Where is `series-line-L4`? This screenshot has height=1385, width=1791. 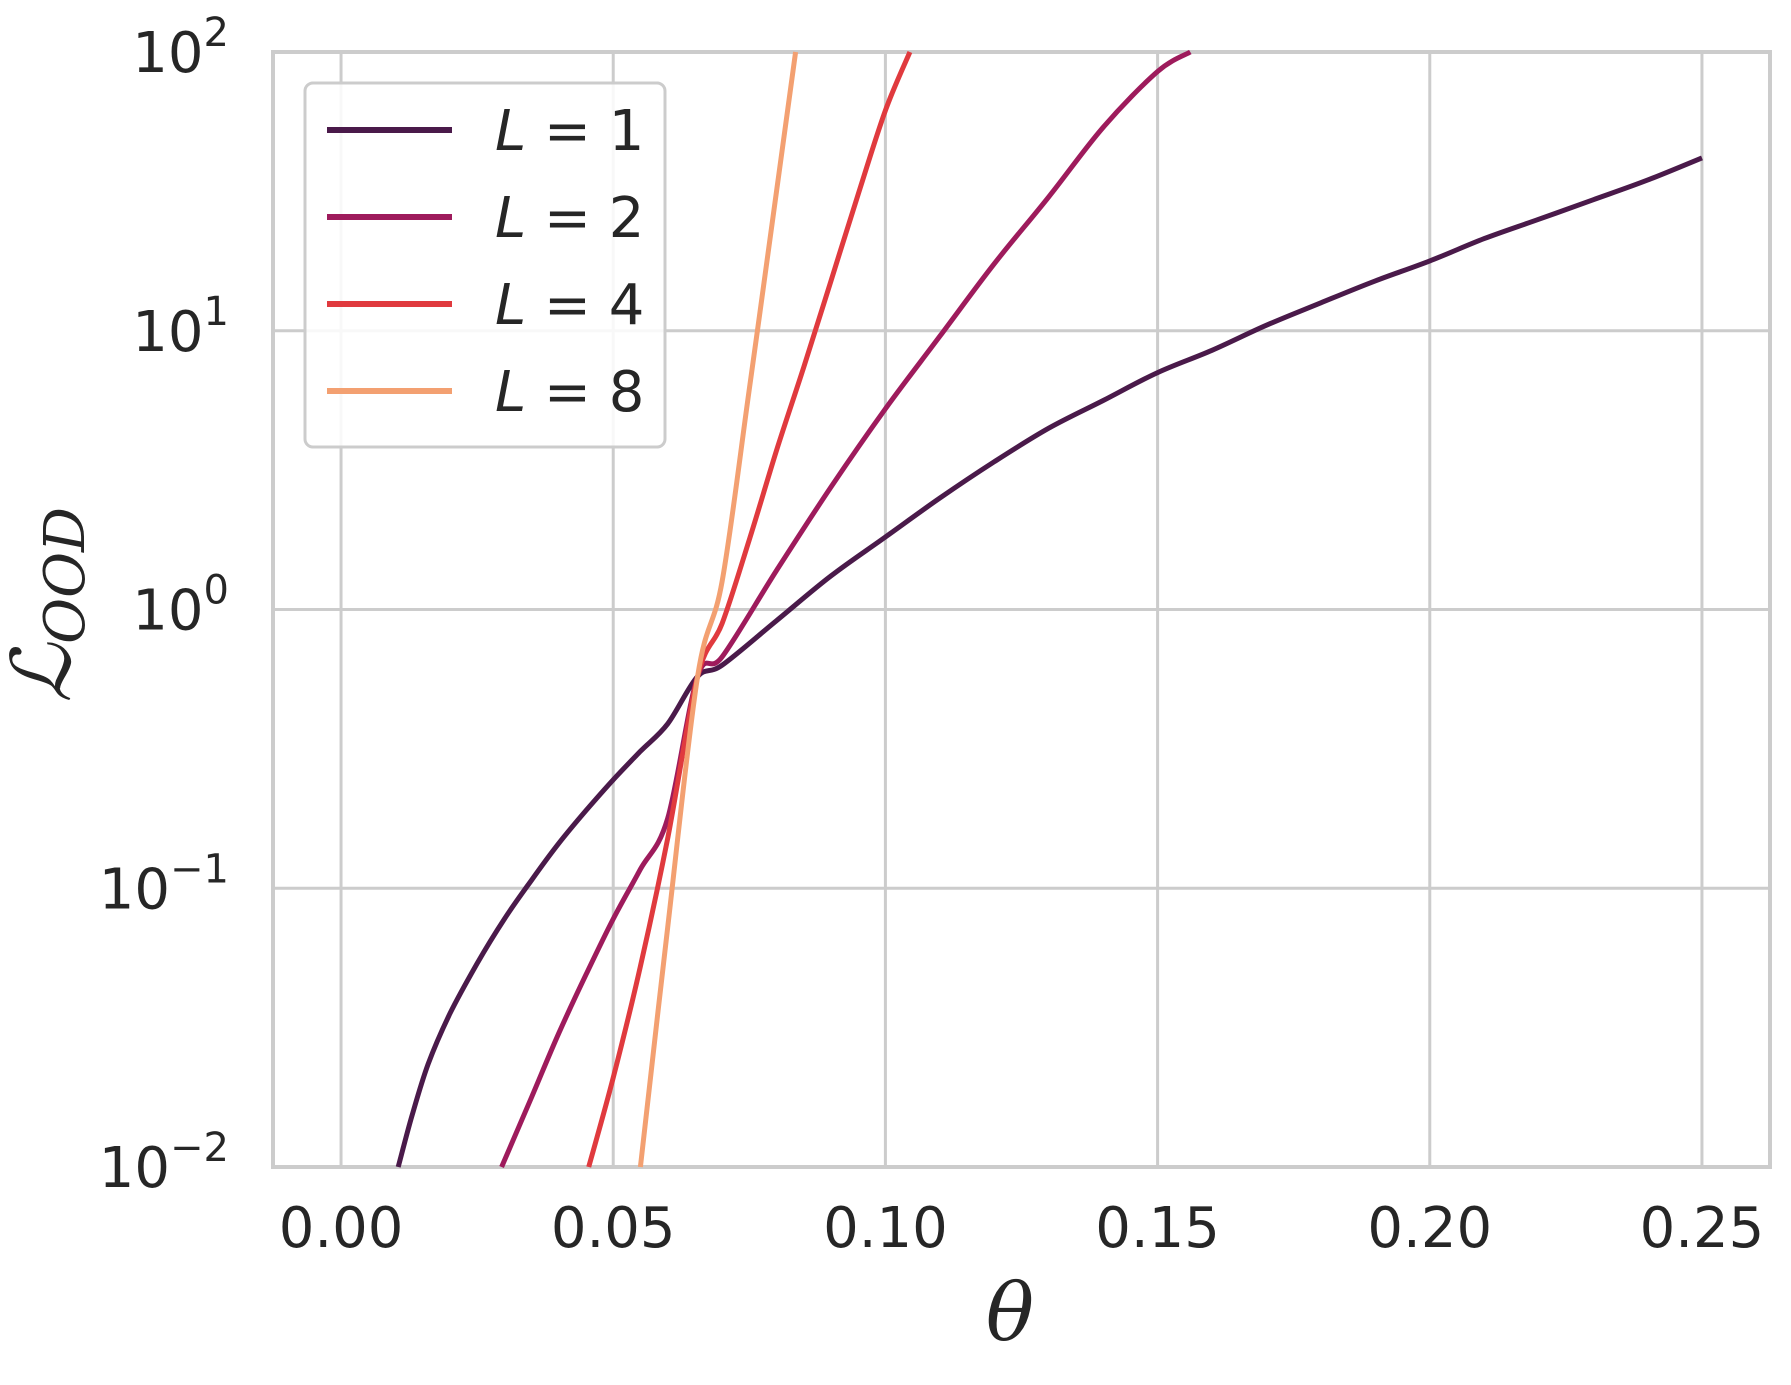
series-line-L4 is located at coordinates (749, 609).